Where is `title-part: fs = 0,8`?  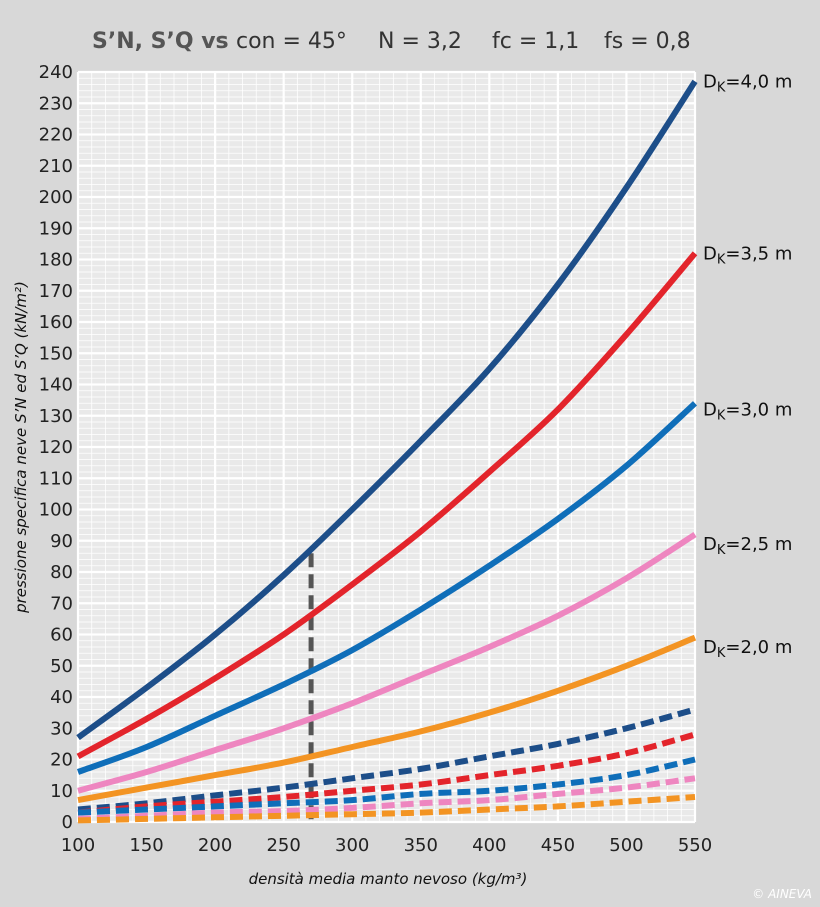 title-part: fs = 0,8 is located at coordinates (647, 41).